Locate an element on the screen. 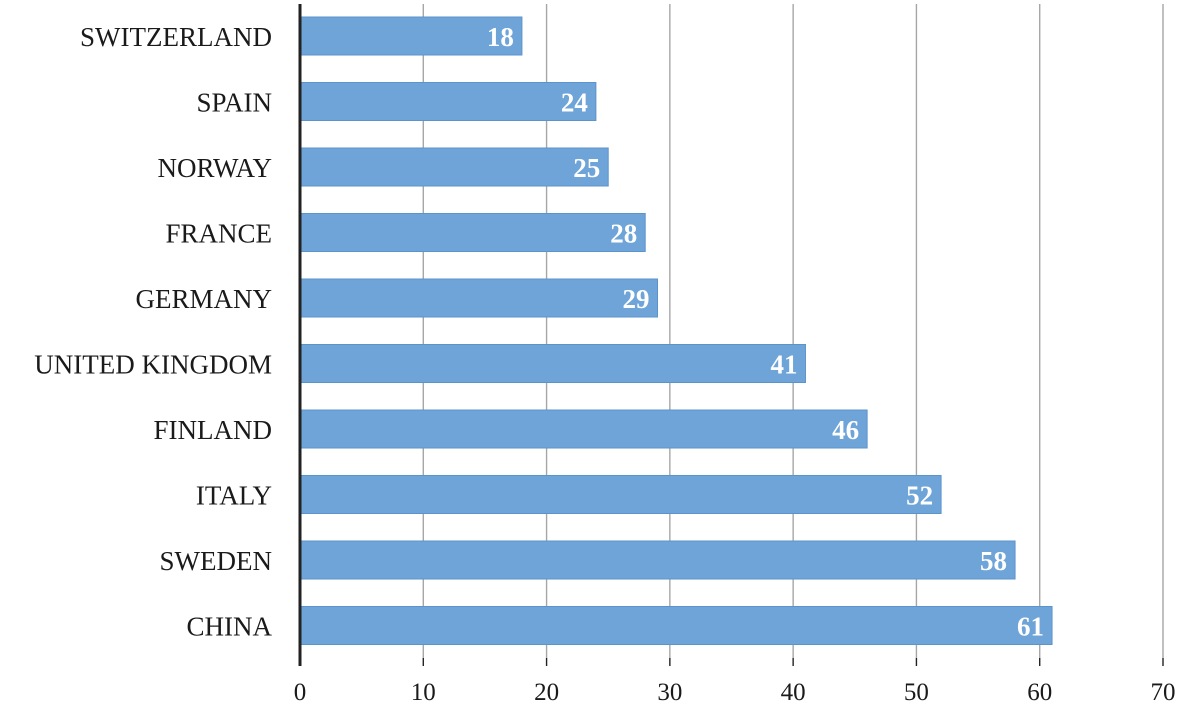 The width and height of the screenshot is (1181, 707). x-tick-label: 60 is located at coordinates (1039, 692).